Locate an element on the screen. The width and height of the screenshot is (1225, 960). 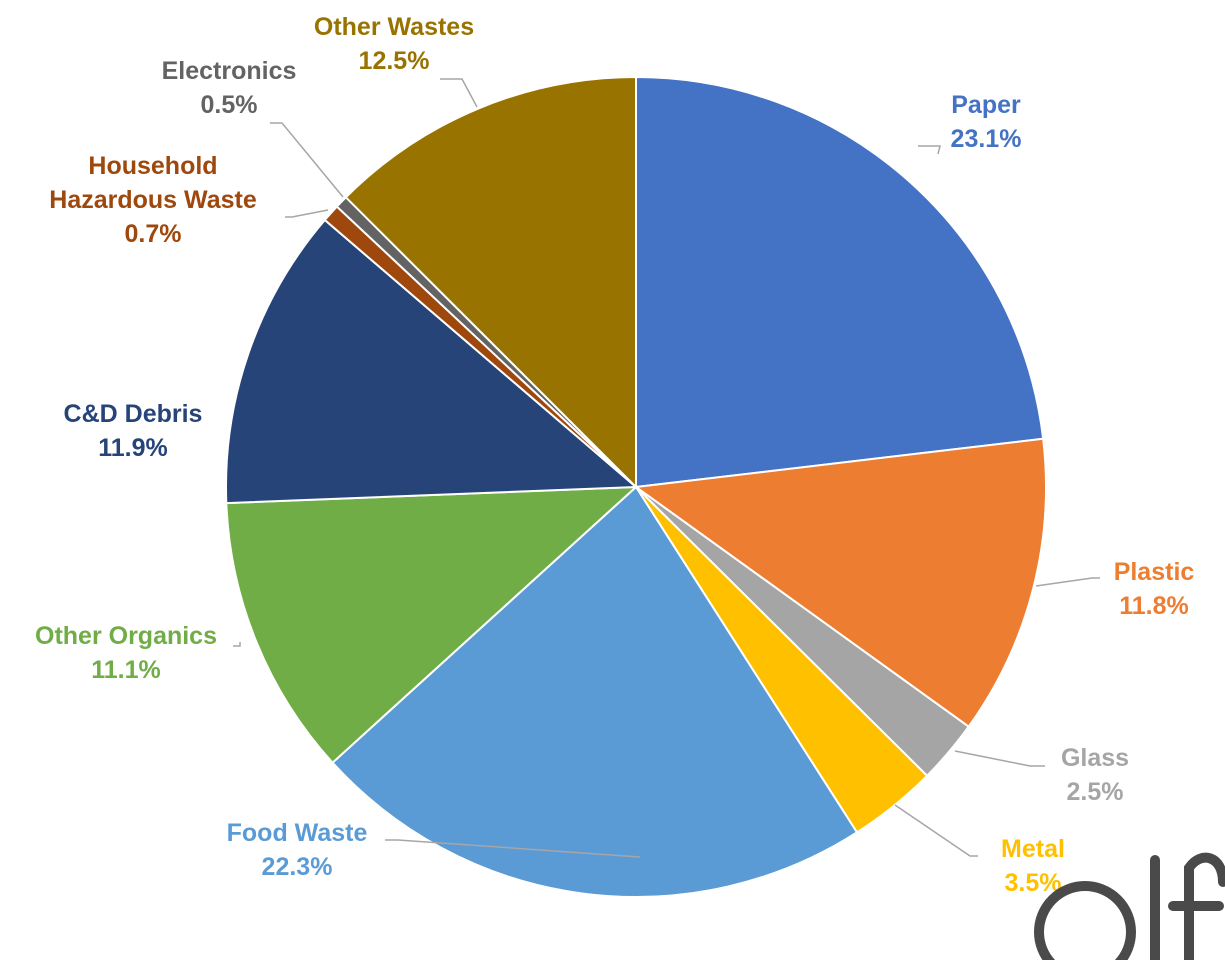
value-label-plastic: 11.8% is located at coordinates (1154, 606).